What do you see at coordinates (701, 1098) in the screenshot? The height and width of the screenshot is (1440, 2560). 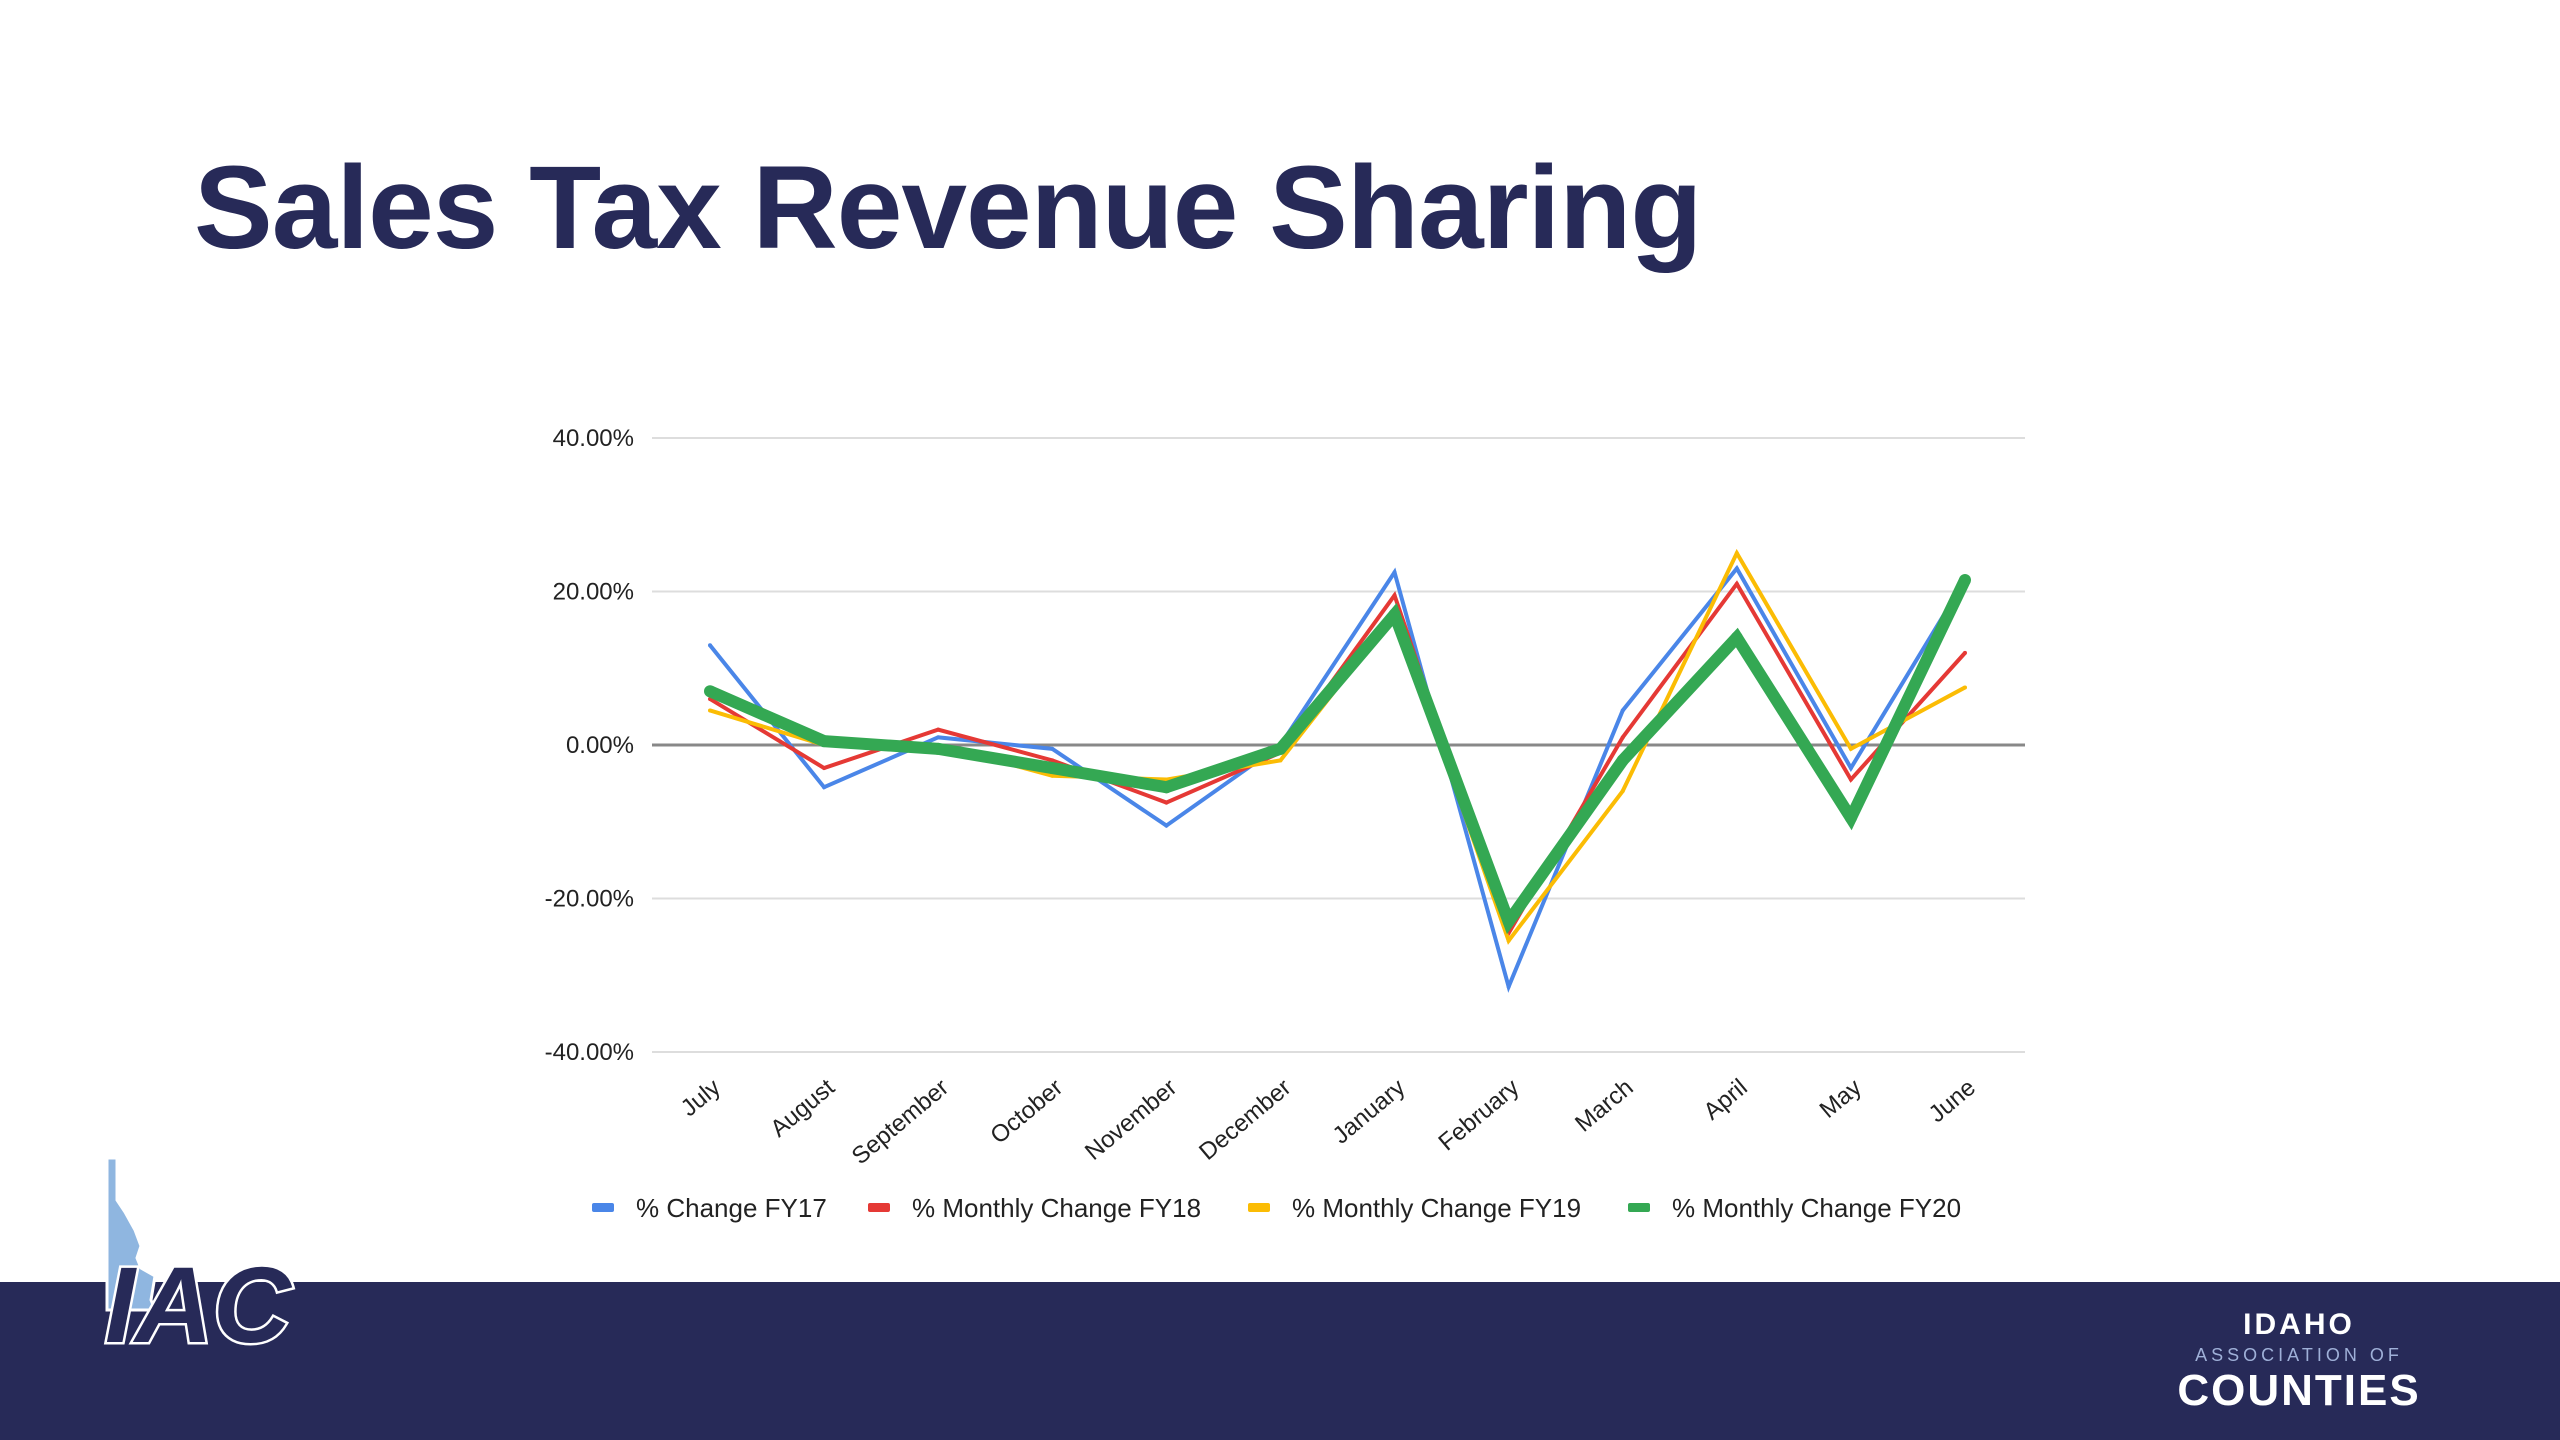 I see `x-tick-label: July` at bounding box center [701, 1098].